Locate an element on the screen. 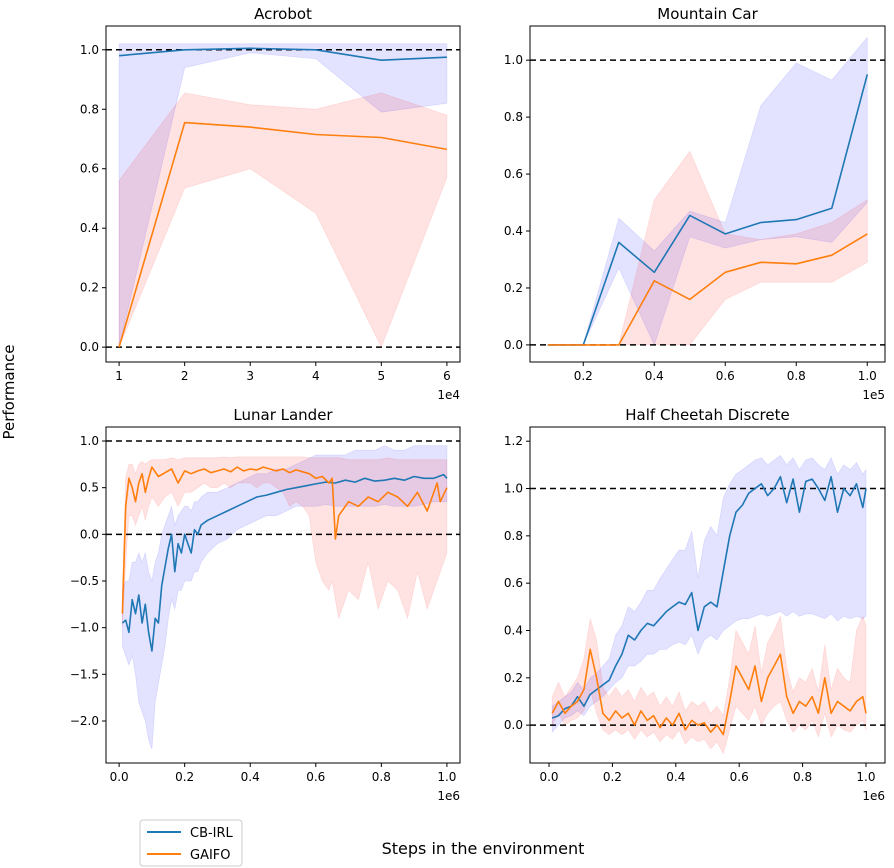  x-tick-label: 0.8 is located at coordinates (381, 777).